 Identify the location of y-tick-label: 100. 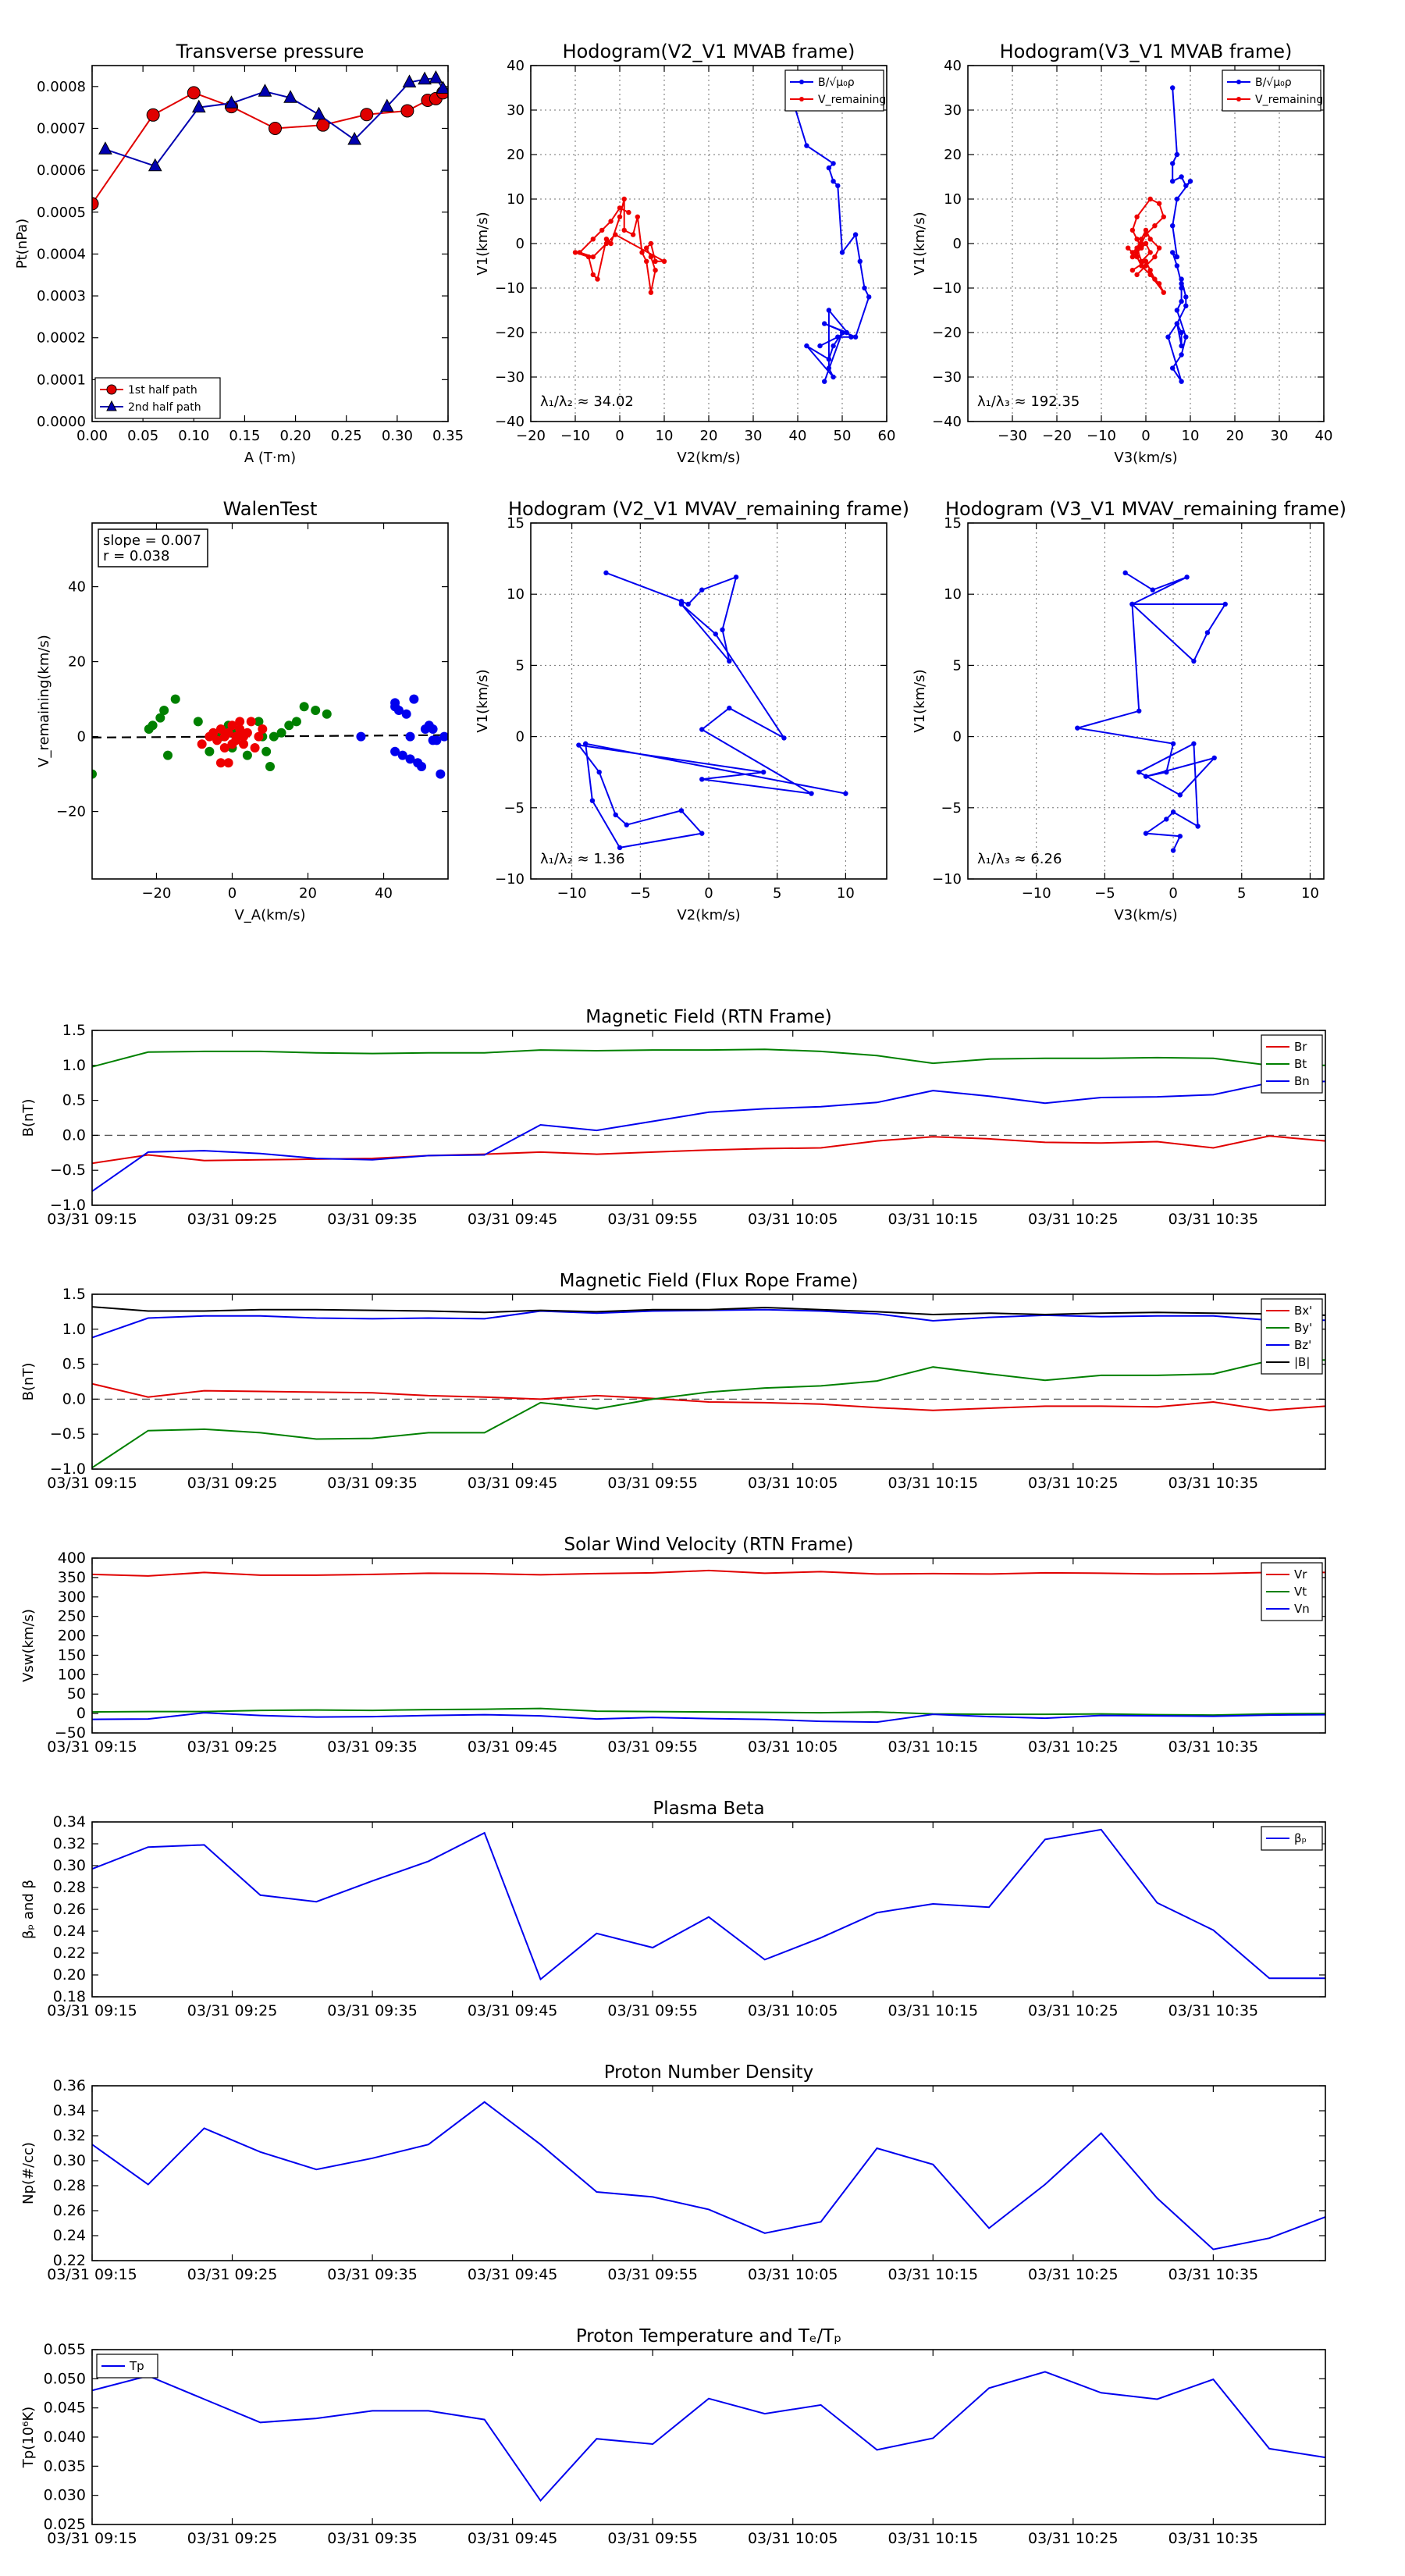
(72, 1675).